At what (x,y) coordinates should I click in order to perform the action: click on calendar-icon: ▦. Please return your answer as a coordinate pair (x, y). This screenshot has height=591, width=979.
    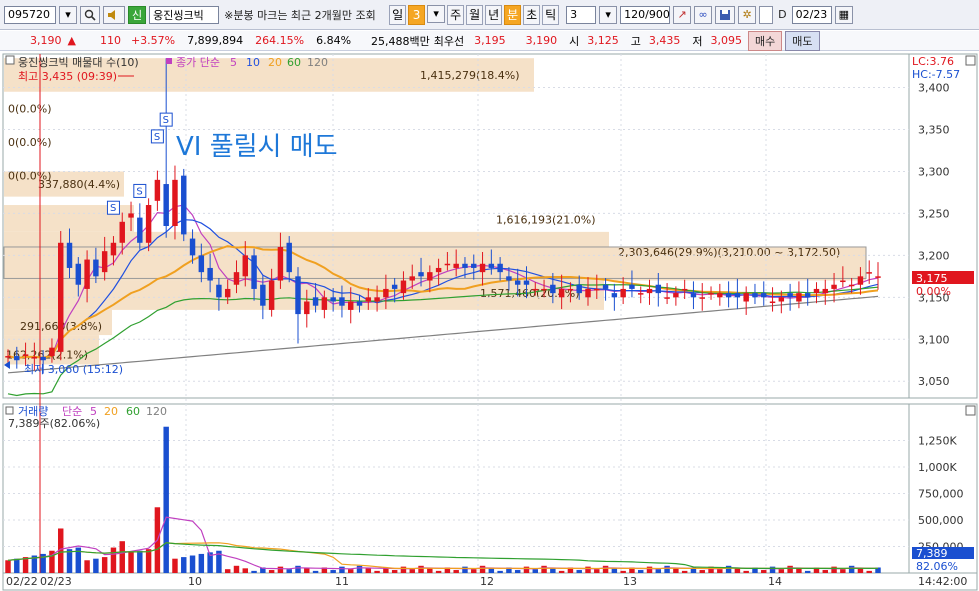
    Looking at the image, I should click on (844, 14).